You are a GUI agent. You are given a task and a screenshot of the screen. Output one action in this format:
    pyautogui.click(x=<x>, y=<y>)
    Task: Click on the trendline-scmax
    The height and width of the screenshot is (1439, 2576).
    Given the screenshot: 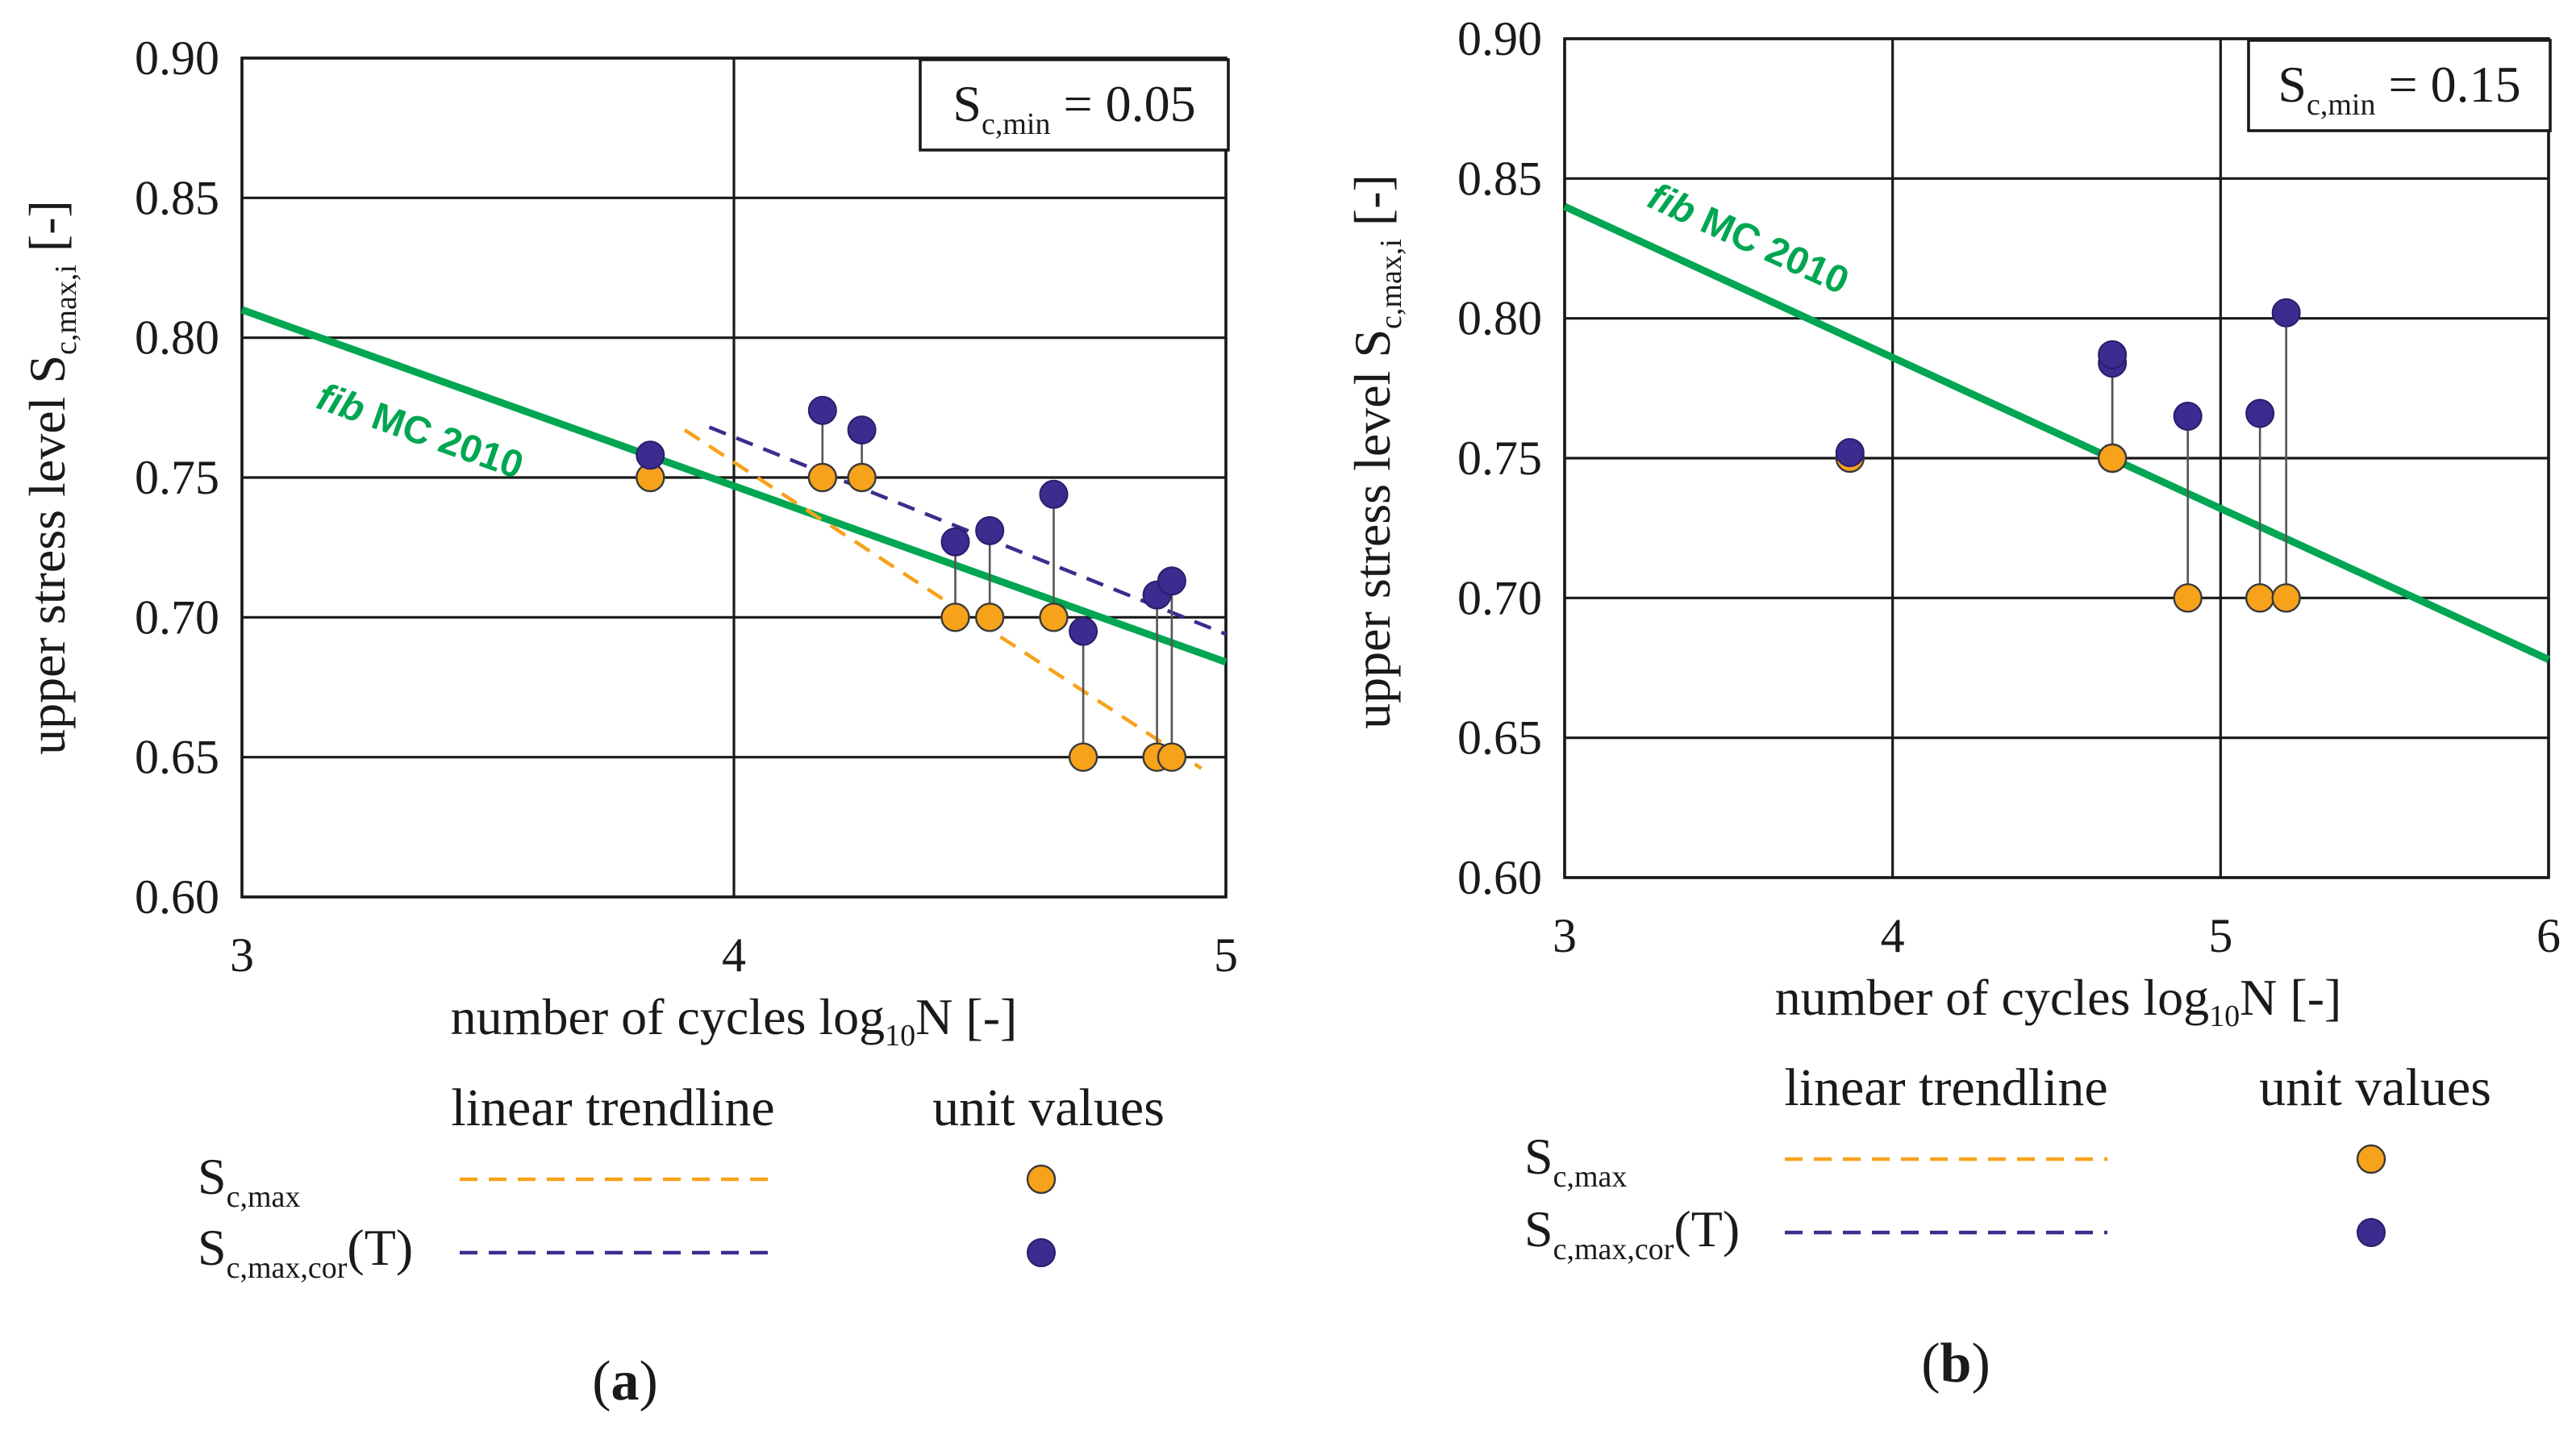 What is the action you would take?
    pyautogui.click(x=943, y=599)
    